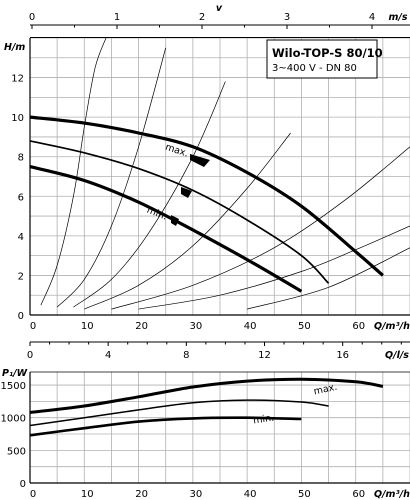  What do you see at coordinates (32, 17) in the screenshot?
I see `velocity-tick-label: 0` at bounding box center [32, 17].